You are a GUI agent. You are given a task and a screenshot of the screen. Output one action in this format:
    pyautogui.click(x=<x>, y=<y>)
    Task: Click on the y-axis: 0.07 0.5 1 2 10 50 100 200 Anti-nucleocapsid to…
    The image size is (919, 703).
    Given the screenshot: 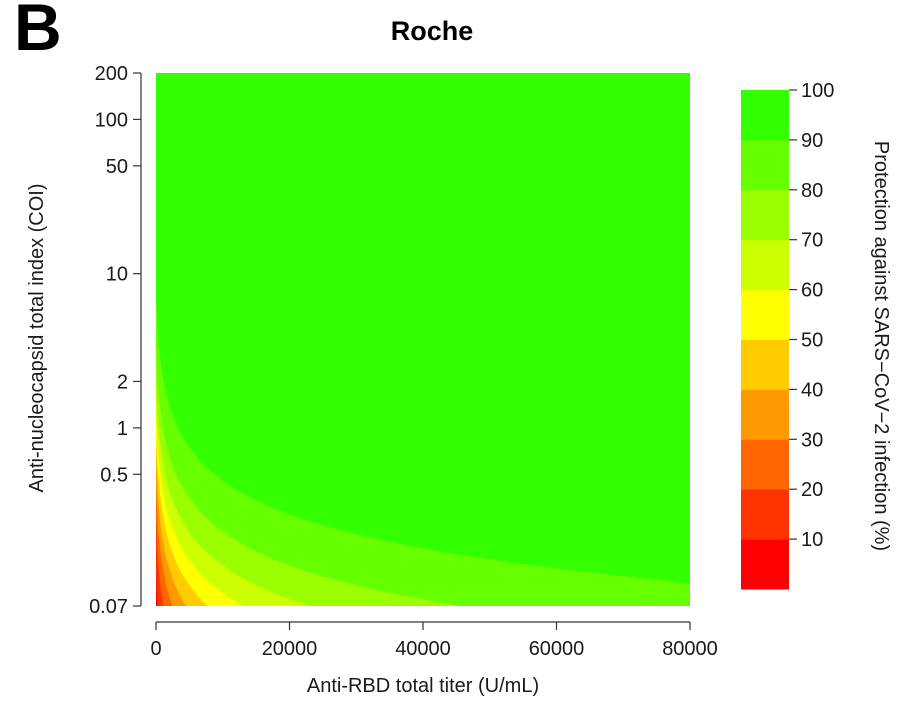 What is the action you would take?
    pyautogui.click(x=84, y=340)
    